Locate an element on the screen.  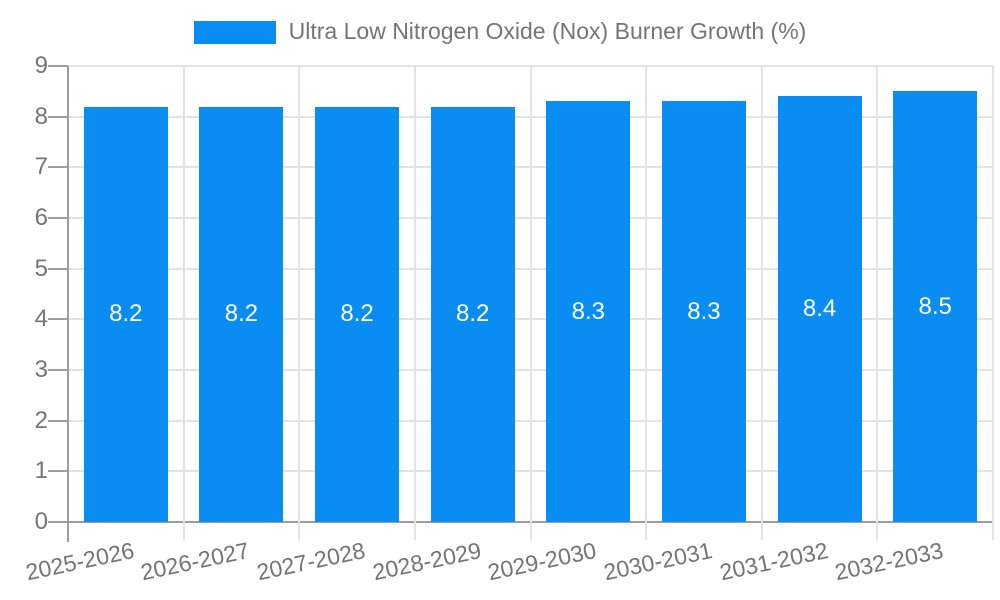
legend-swatch is located at coordinates (234, 32).